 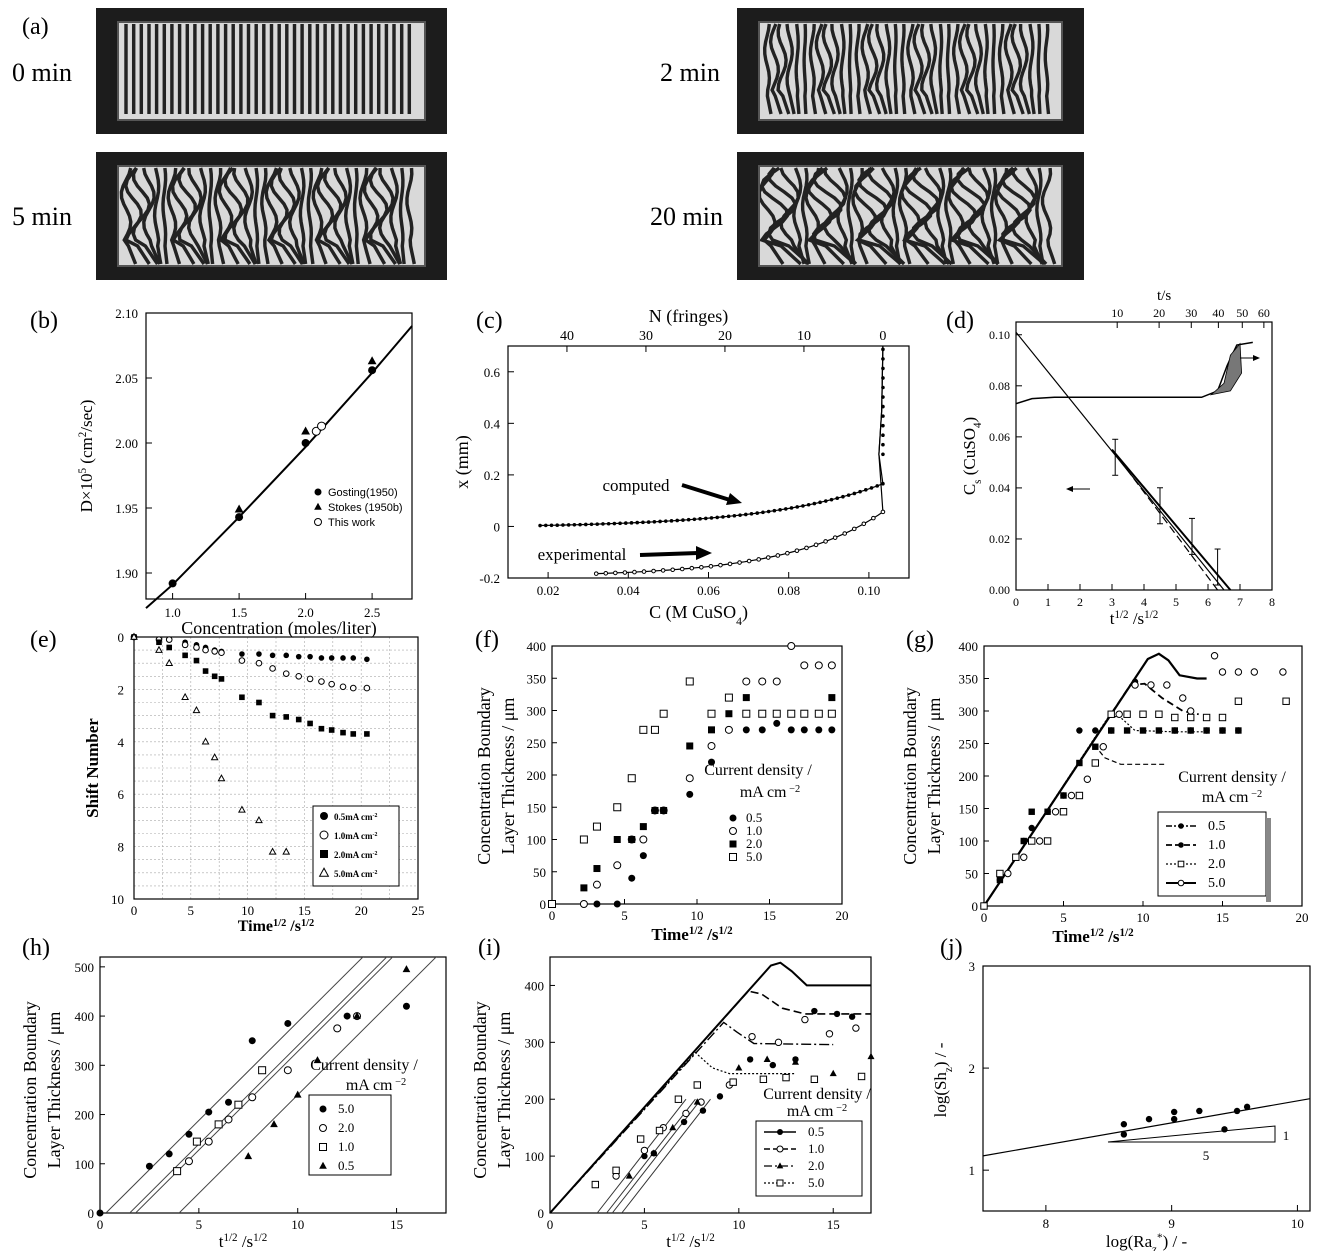 What do you see at coordinates (636, 485) in the screenshot?
I see `annotation-computed: computed` at bounding box center [636, 485].